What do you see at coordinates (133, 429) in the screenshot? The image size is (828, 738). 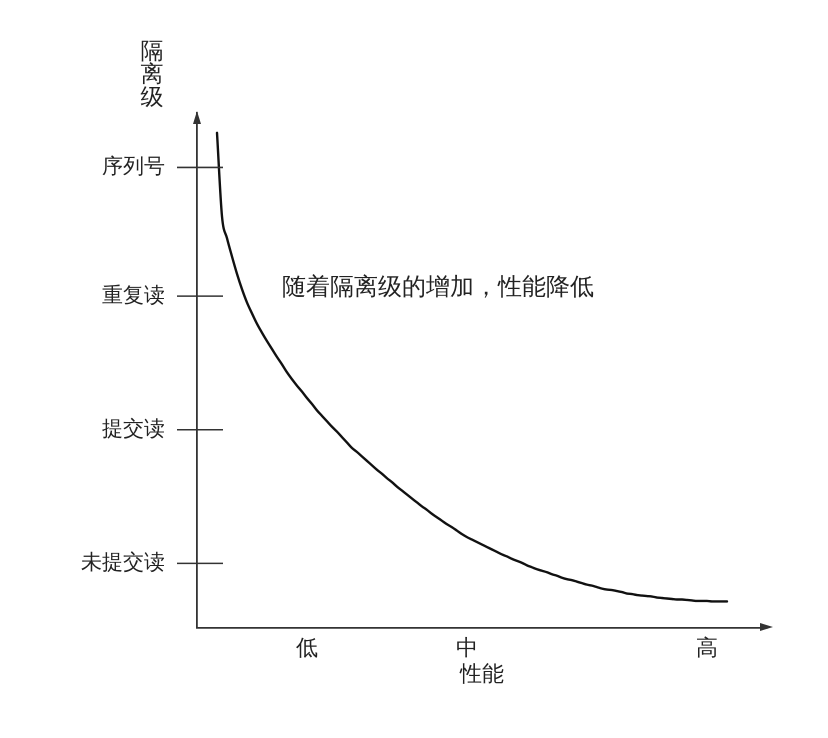 I see `ref-line-label: 提交读` at bounding box center [133, 429].